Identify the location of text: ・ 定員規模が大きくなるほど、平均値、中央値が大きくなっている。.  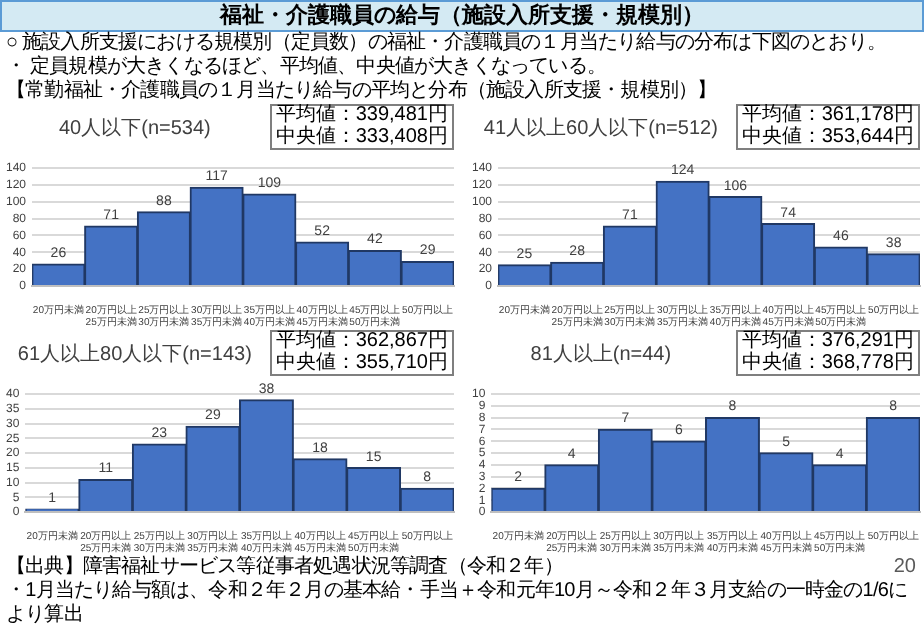
(306, 67).